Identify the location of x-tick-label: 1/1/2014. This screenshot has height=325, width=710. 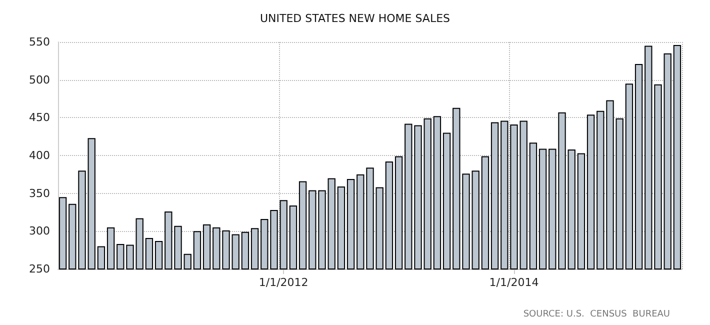
(514, 282).